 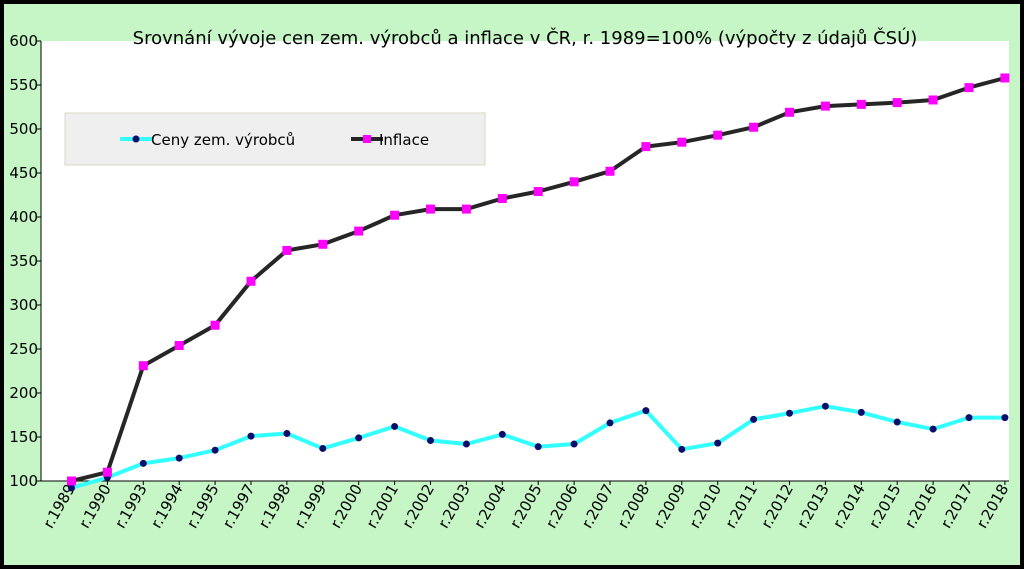 I want to click on y-tick-label: 600, so click(x=23, y=41).